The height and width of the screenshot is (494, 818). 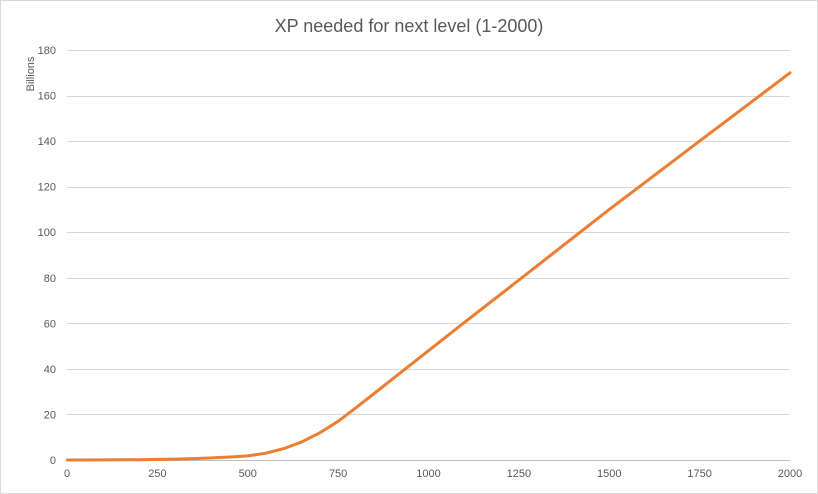 I want to click on x-tick-label: 1000, so click(x=428, y=474).